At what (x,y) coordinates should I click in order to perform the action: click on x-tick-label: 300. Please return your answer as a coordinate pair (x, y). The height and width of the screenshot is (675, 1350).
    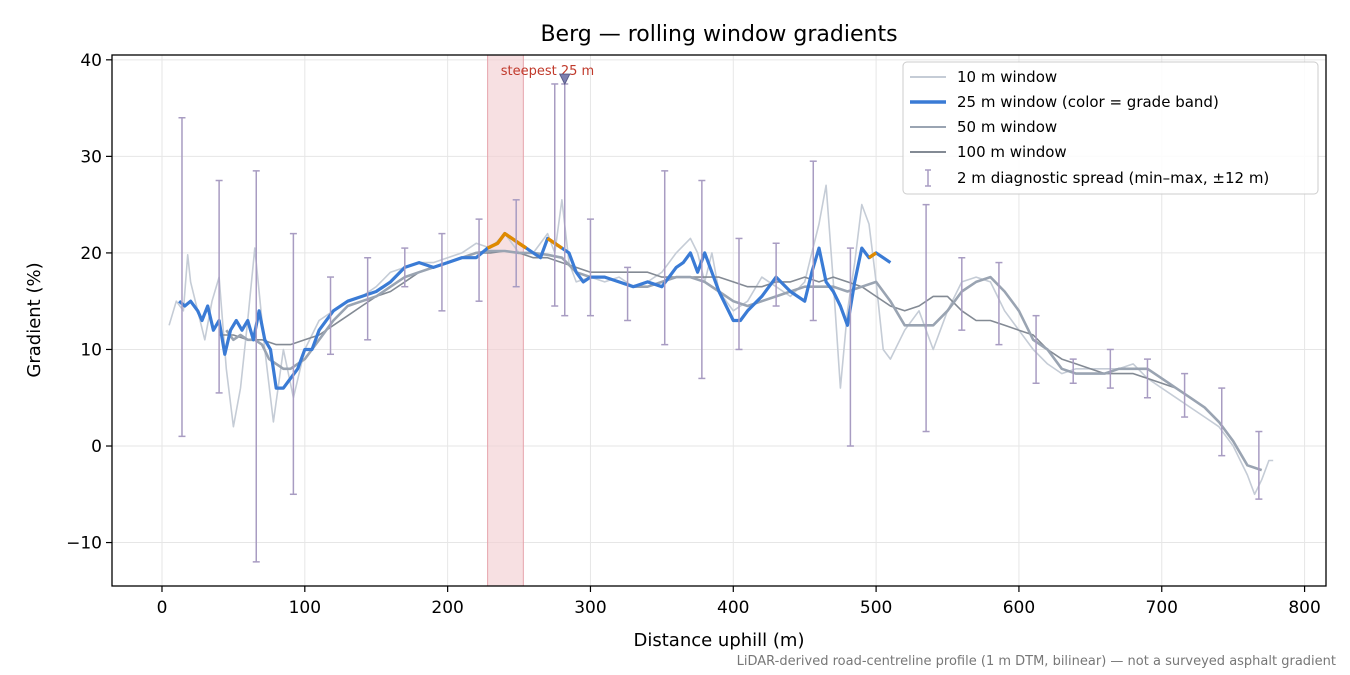
    Looking at the image, I should click on (590, 608).